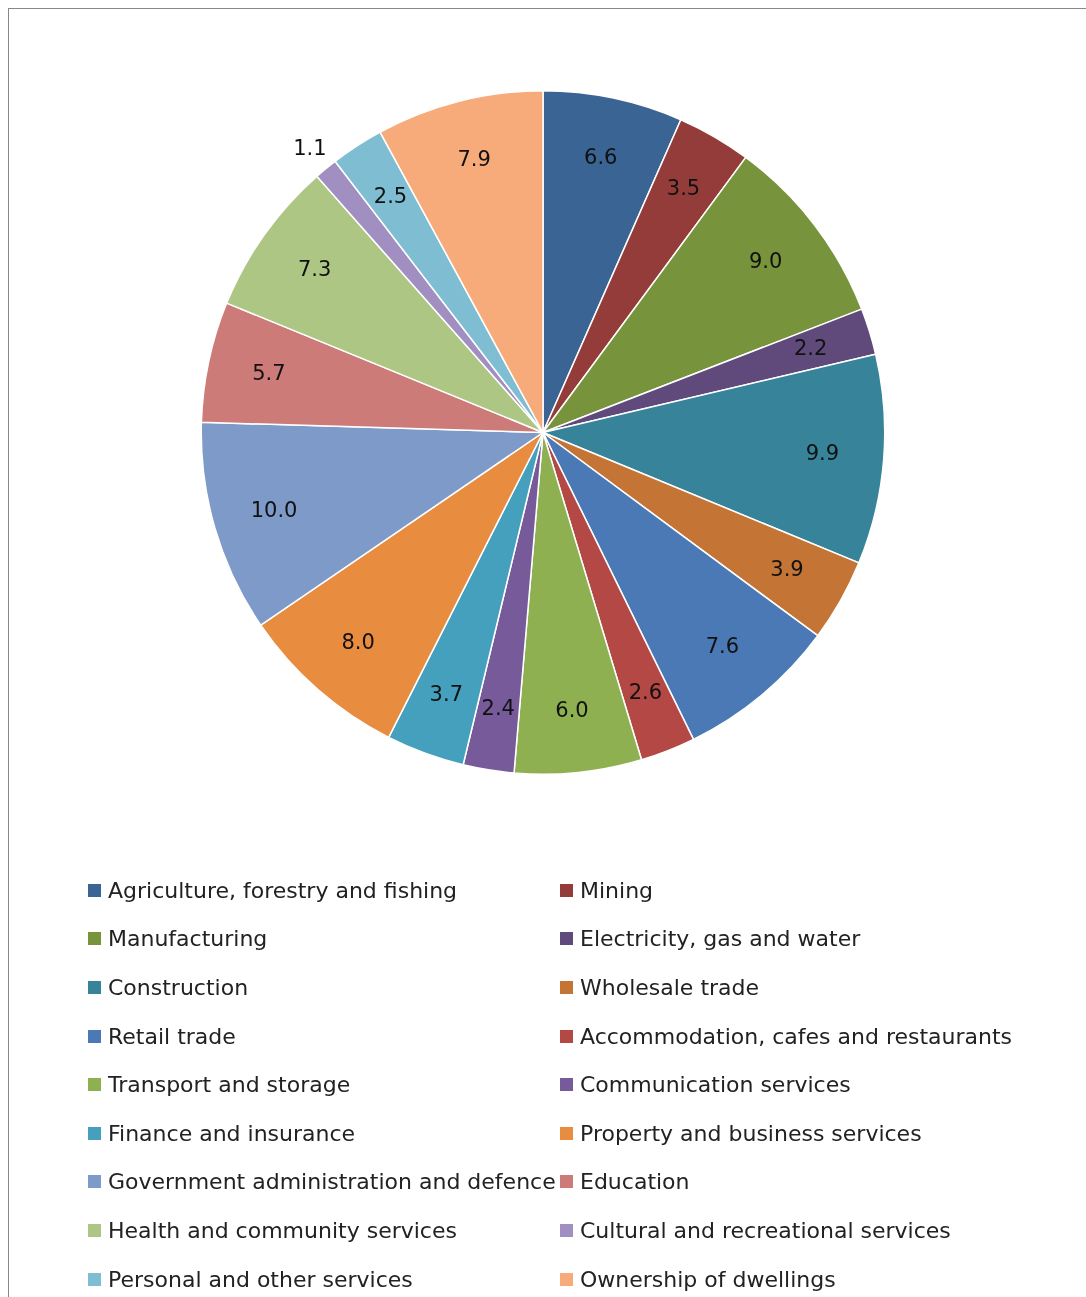 Image resolution: width=1086 pixels, height=1297 pixels. Describe the element at coordinates (796, 1036) in the screenshot. I see `legend-label: Accommodation, cafes and restaurants` at that location.